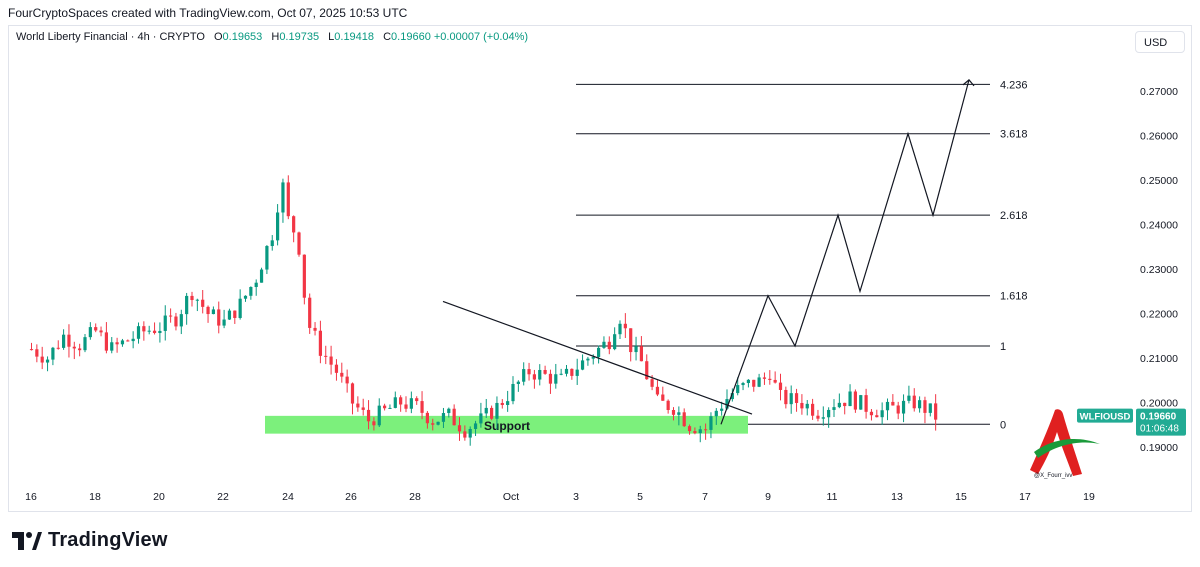 Image resolution: width=1200 pixels, height=567 pixels. I want to click on currency-button: USD, so click(1160, 42).